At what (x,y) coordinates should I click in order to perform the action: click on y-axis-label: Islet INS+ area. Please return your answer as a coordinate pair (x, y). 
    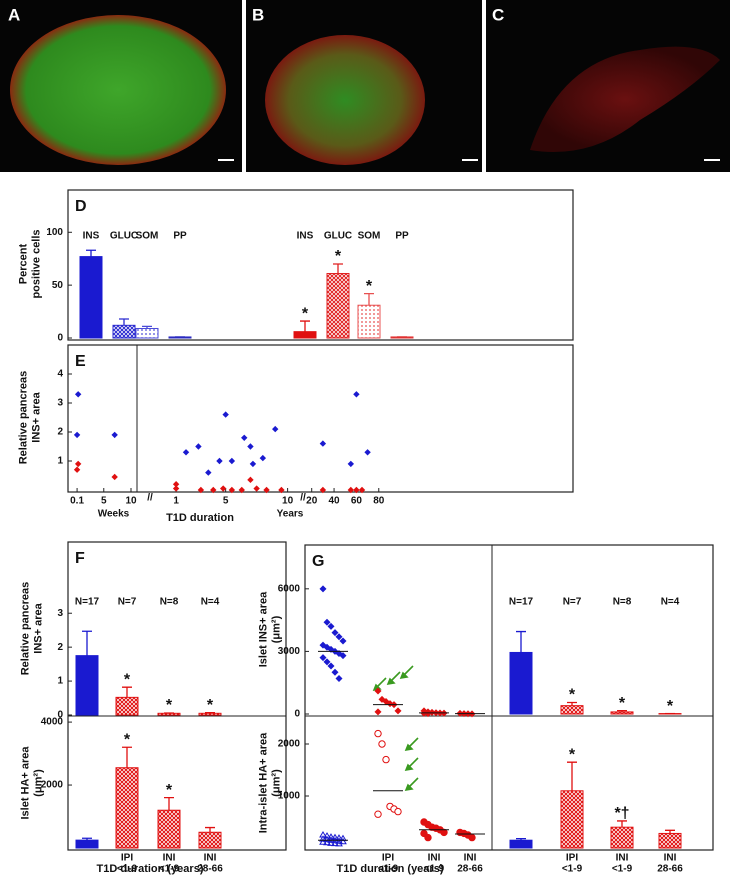
    Looking at the image, I should click on (263, 629).